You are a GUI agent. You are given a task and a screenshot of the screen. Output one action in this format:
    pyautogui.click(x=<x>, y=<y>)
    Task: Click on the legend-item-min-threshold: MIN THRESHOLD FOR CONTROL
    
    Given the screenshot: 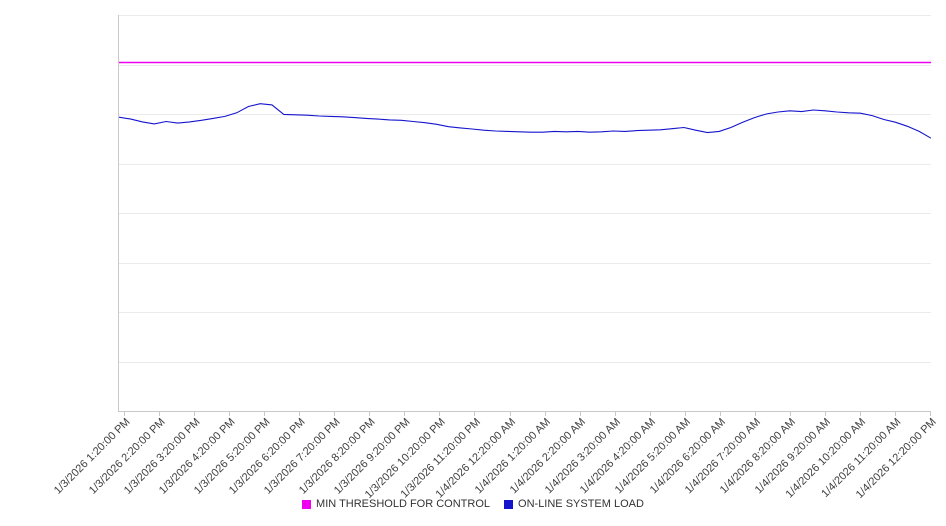 What is the action you would take?
    pyautogui.click(x=396, y=504)
    